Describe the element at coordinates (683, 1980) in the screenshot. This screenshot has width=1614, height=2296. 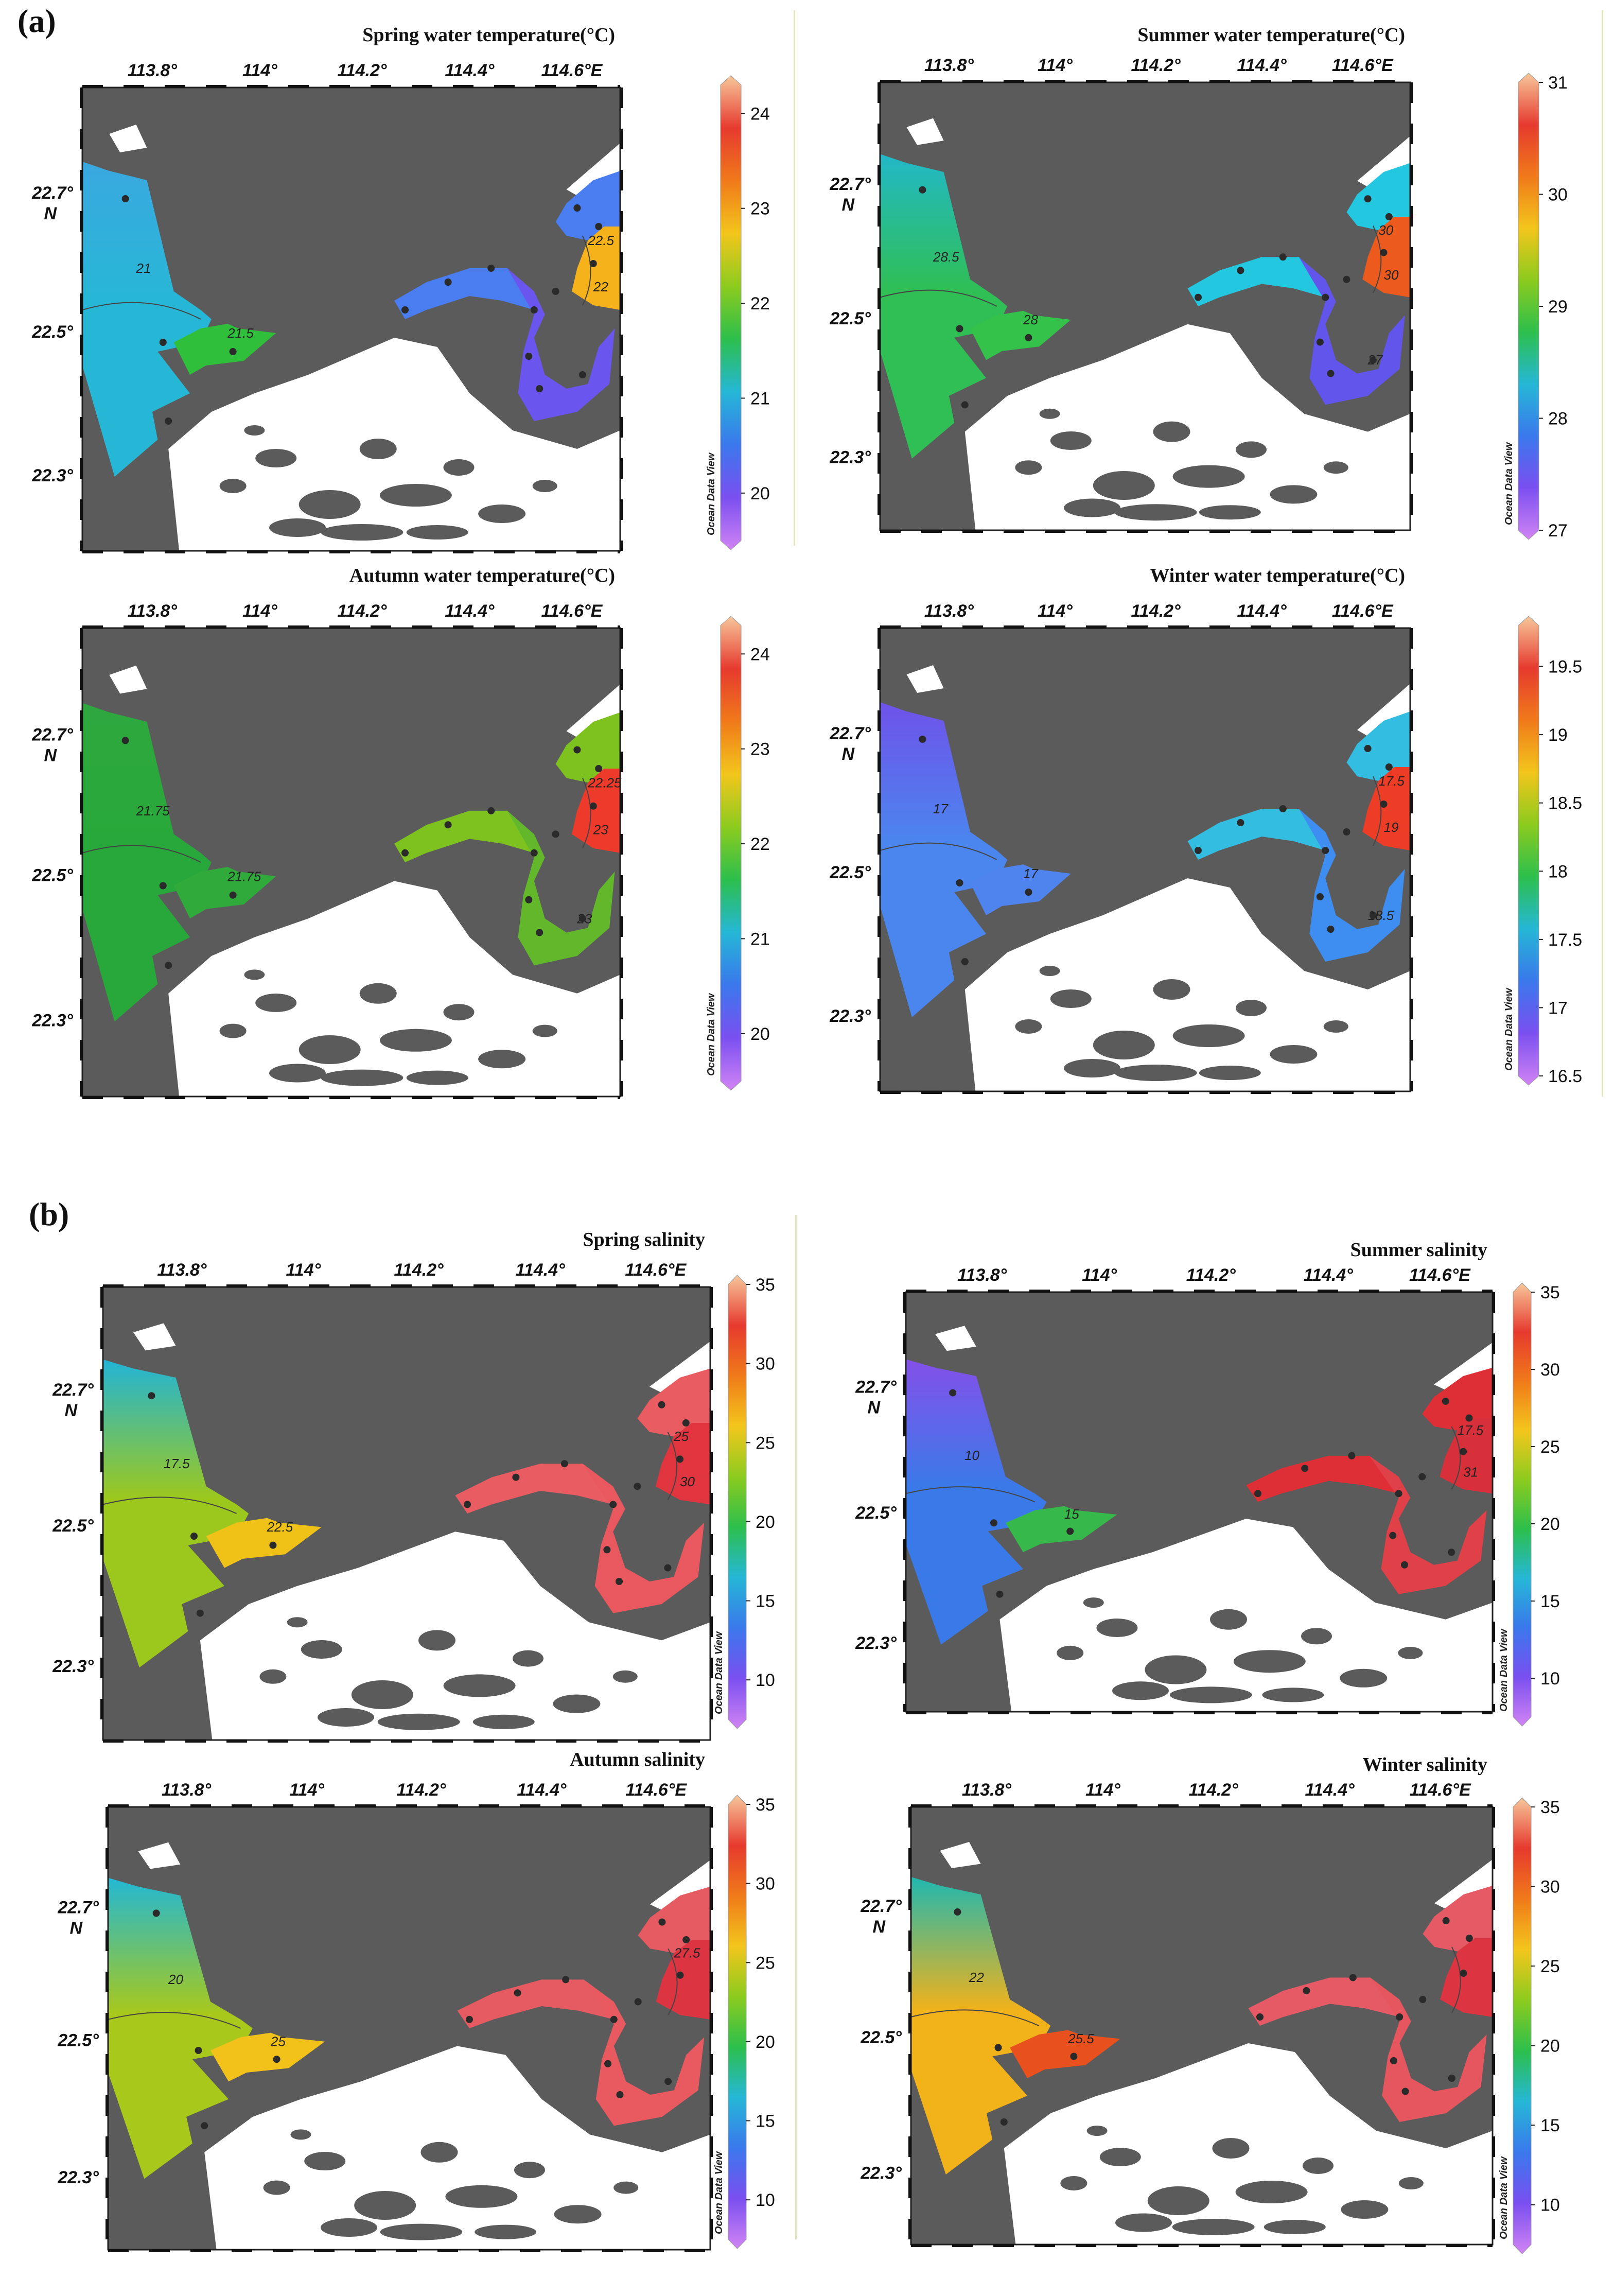
I see `hotspot-region` at that location.